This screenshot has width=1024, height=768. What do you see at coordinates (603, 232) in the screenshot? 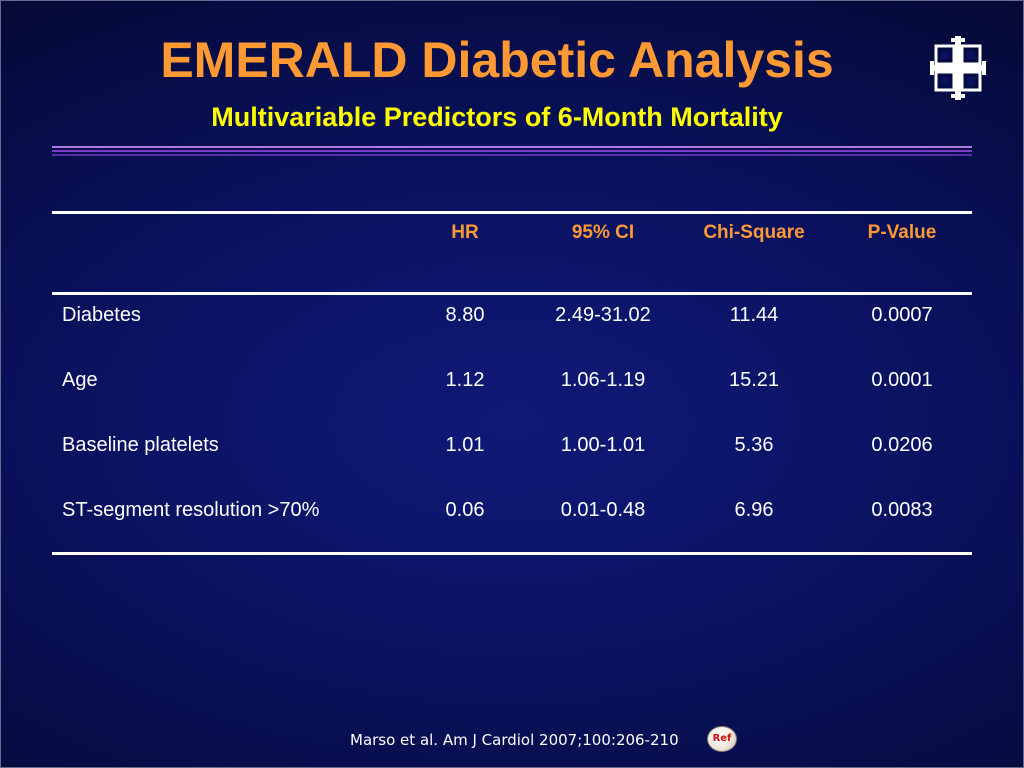
I see `column-header-ci: 95% CI` at bounding box center [603, 232].